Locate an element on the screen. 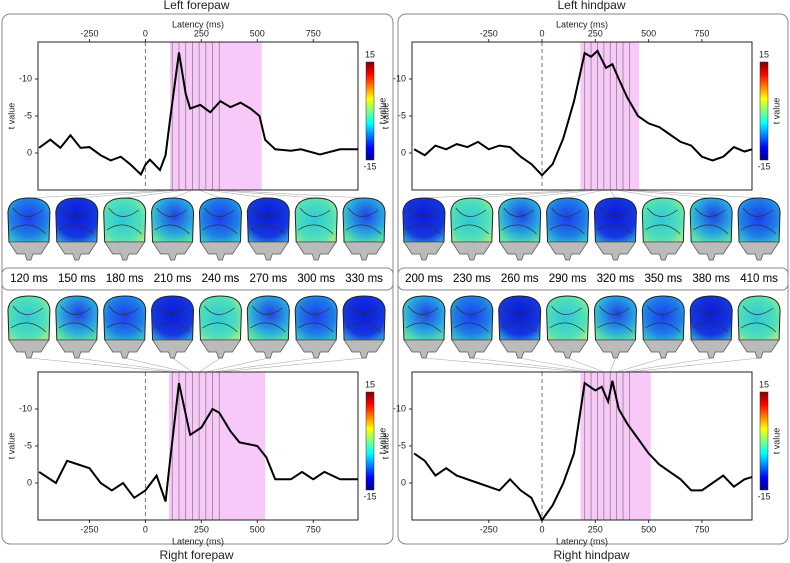  latency-label: 200 ms is located at coordinates (424, 279).